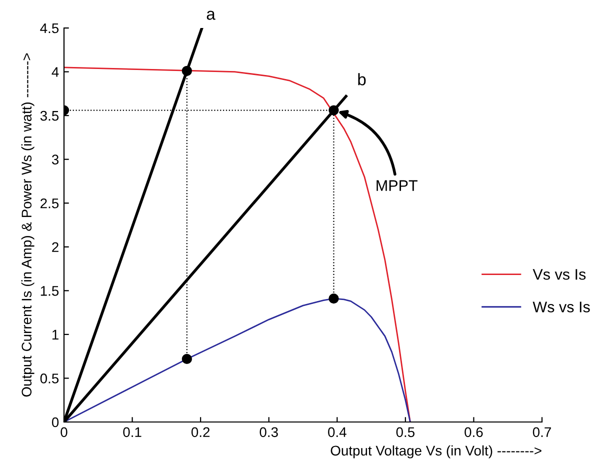  I want to click on x-tick-label: 0.1, so click(132, 432).